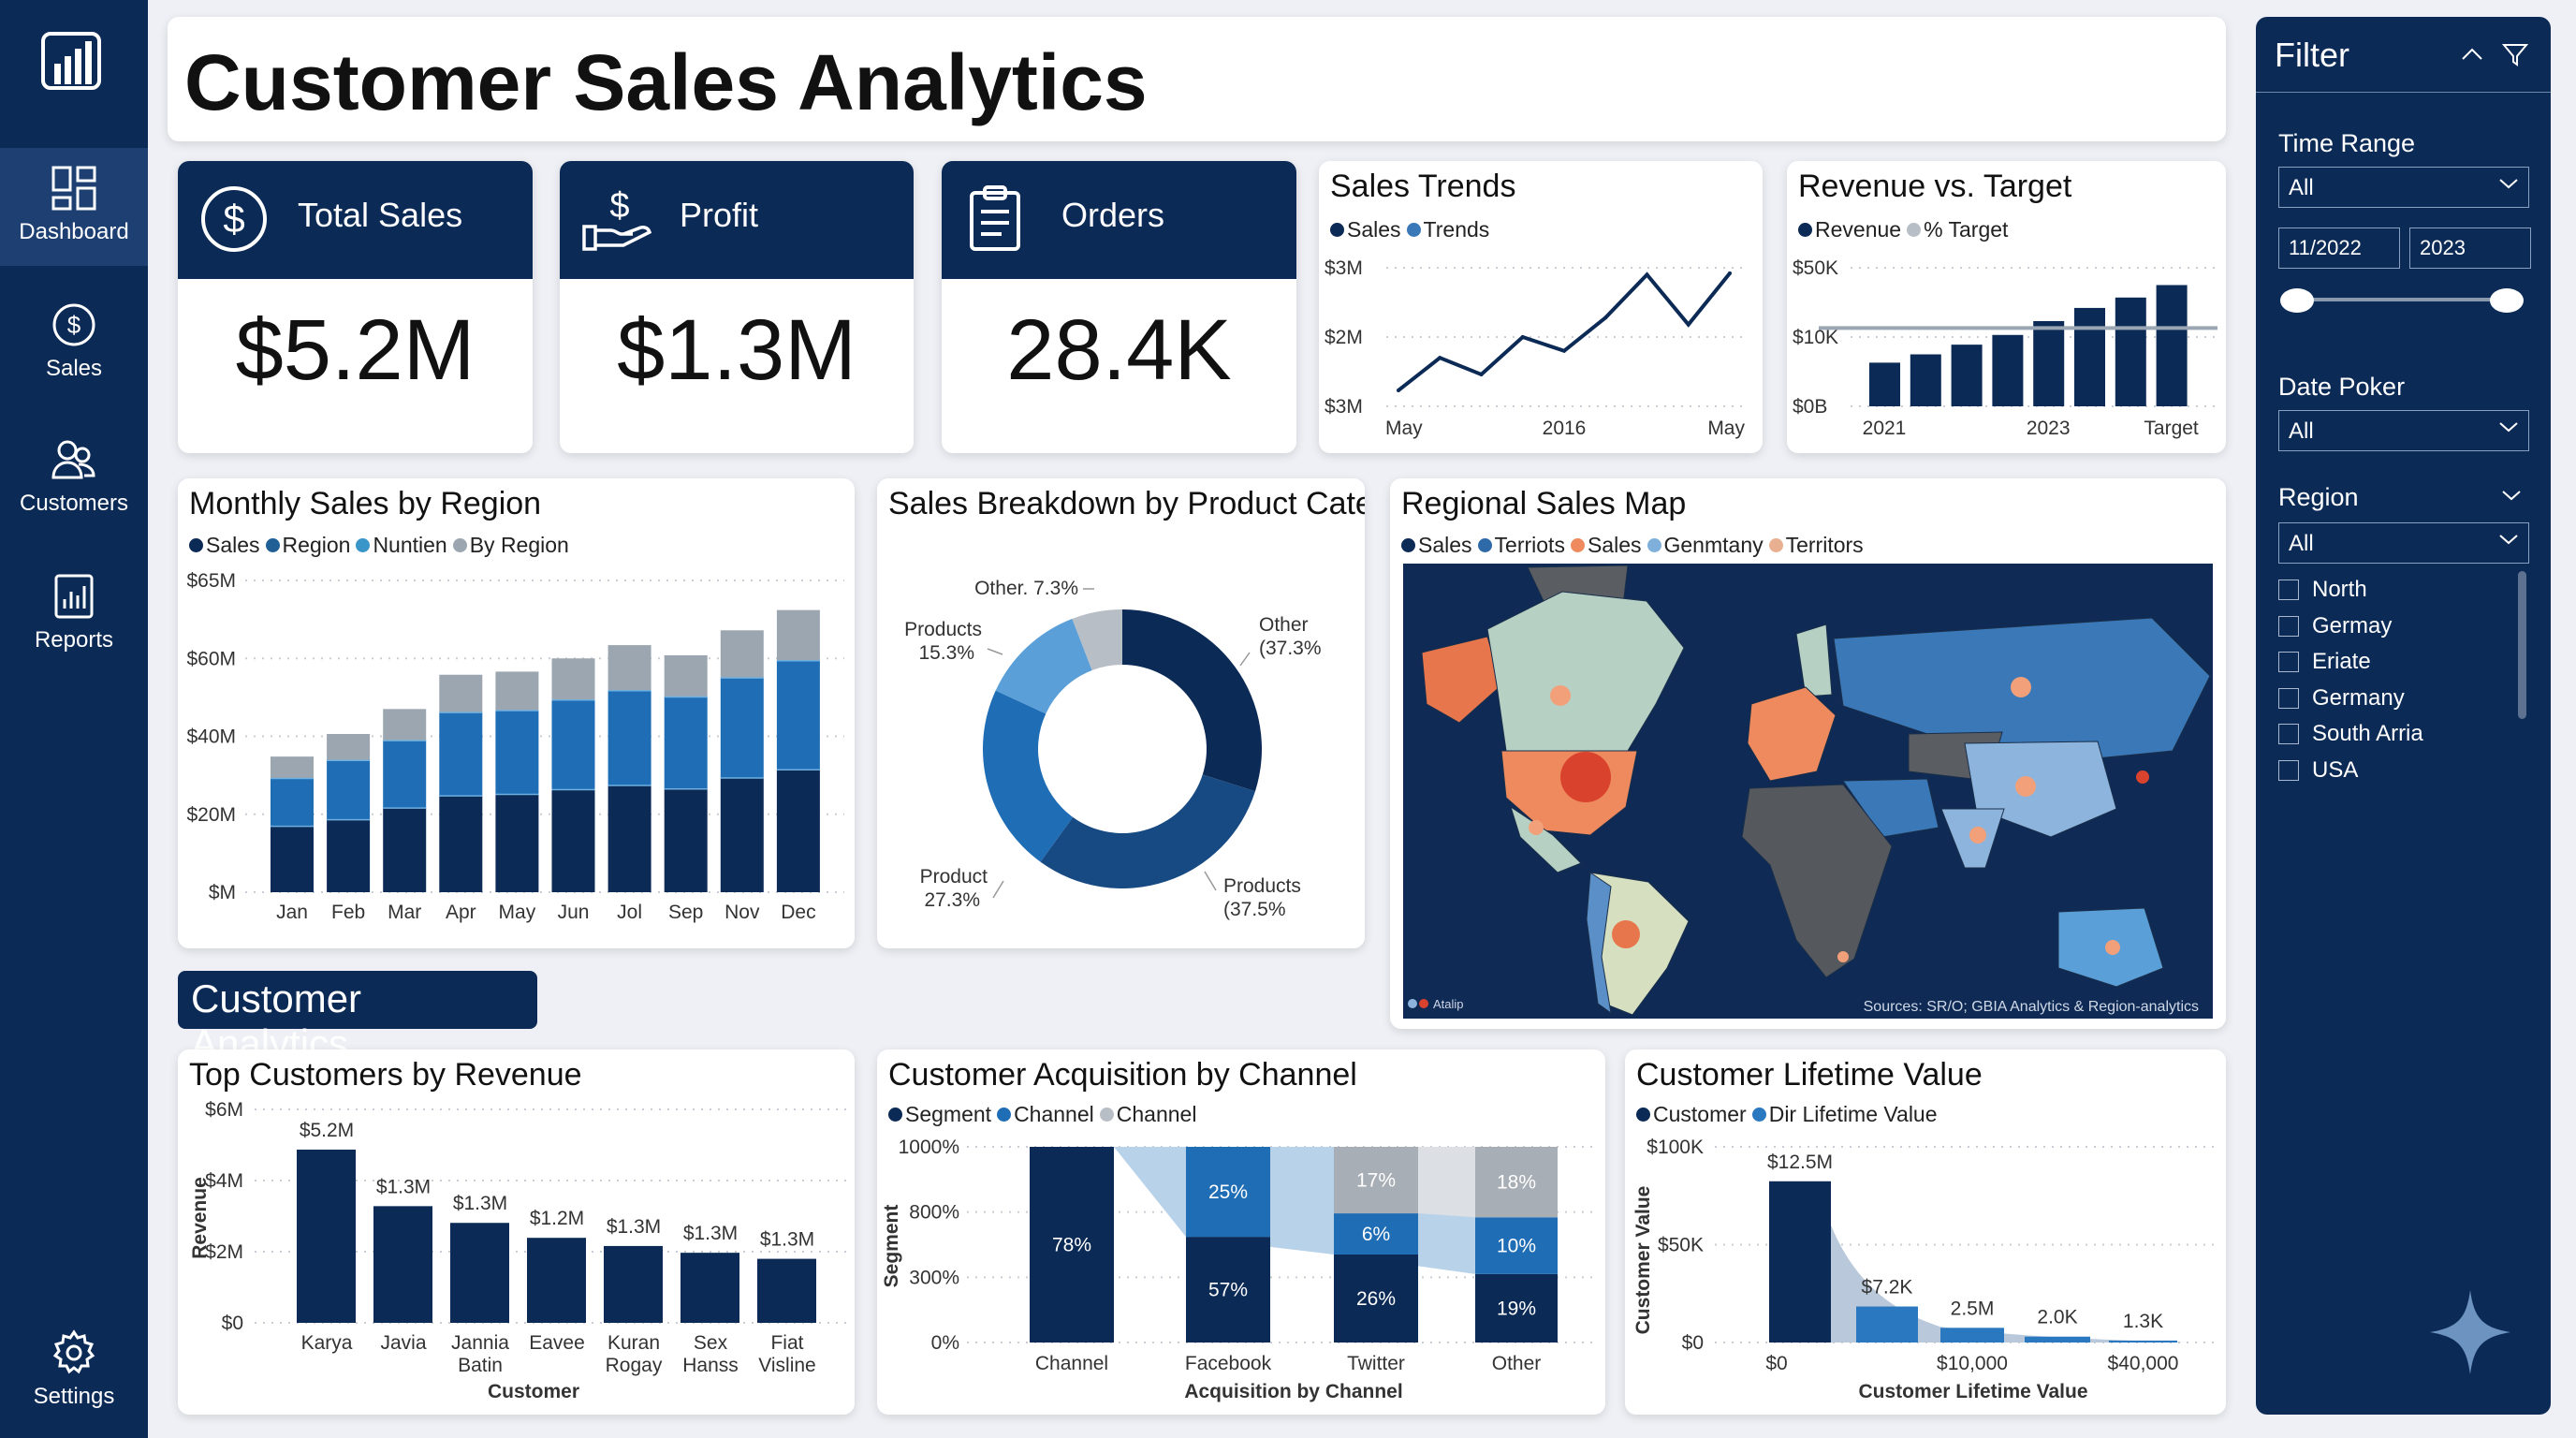 This screenshot has height=1438, width=2576. Describe the element at coordinates (73, 63) in the screenshot. I see `power-bi-logo-icon` at that location.